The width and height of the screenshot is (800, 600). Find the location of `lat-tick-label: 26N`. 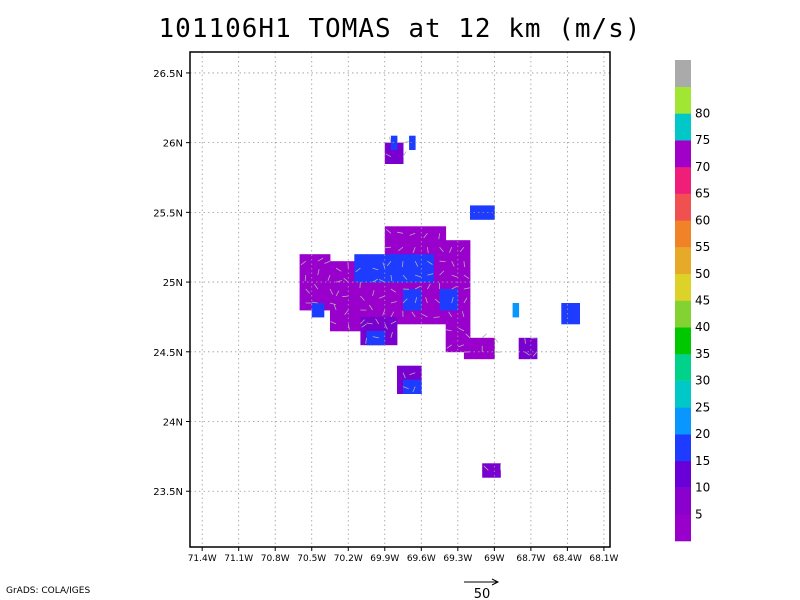

lat-tick-label: 26N is located at coordinates (173, 144).